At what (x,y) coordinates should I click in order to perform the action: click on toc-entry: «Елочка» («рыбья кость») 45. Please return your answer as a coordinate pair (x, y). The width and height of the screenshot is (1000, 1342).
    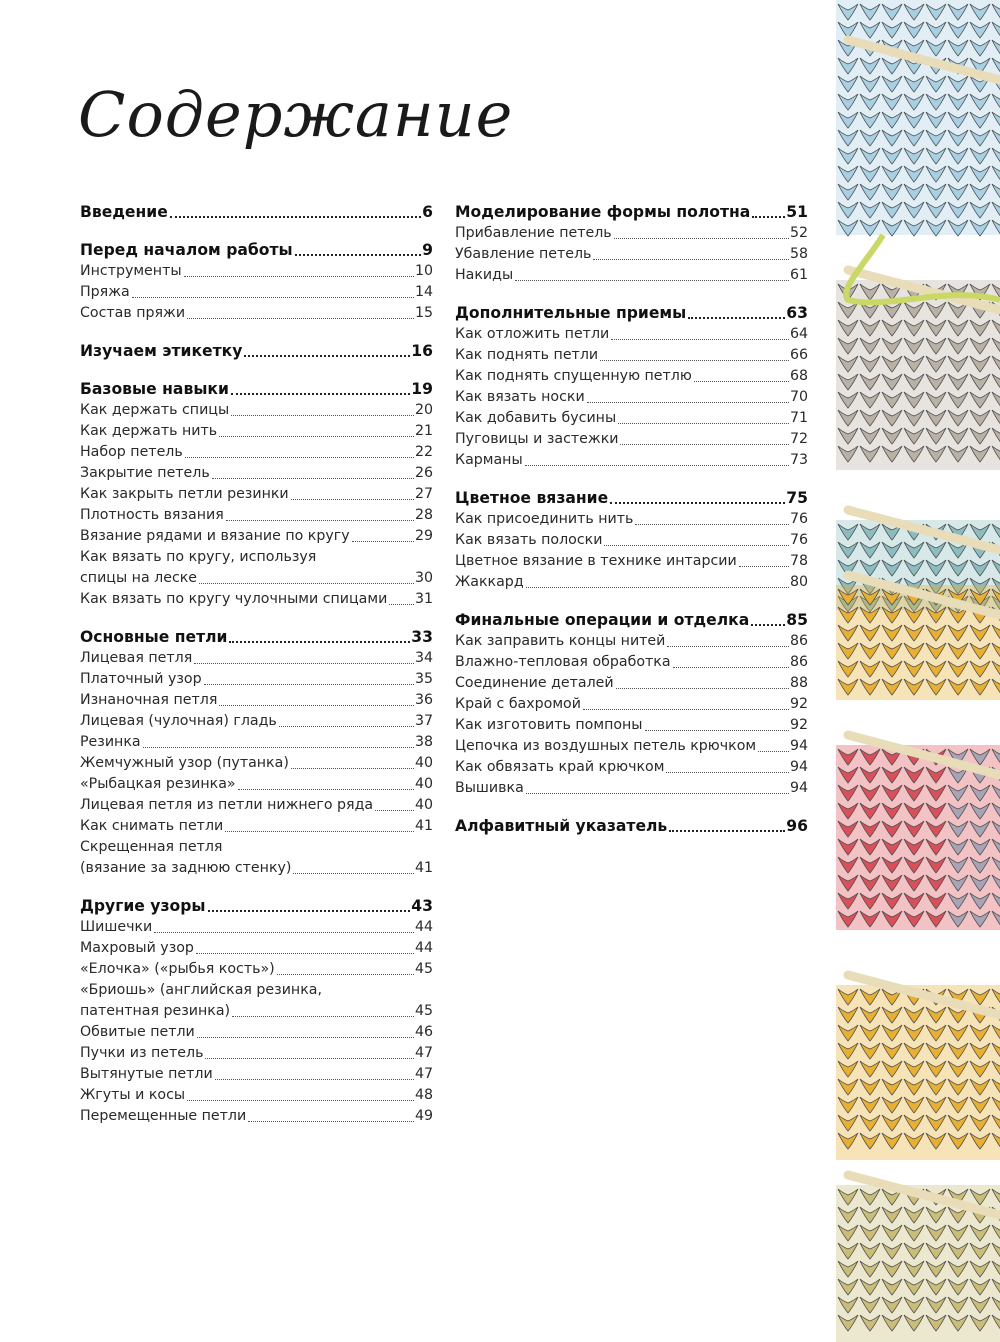
    Looking at the image, I should click on (256, 969).